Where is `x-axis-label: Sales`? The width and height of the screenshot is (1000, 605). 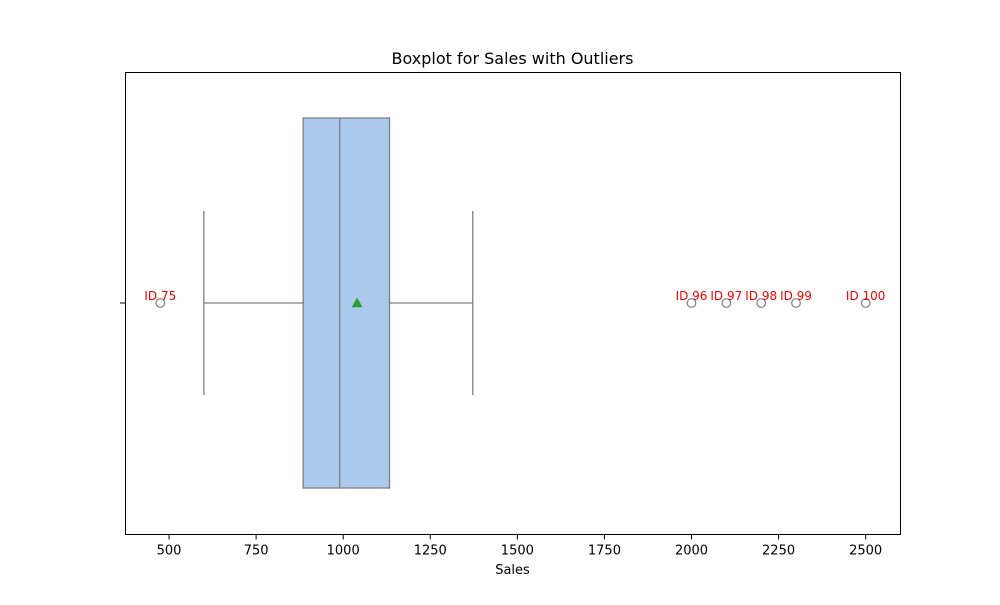 x-axis-label: Sales is located at coordinates (512, 570).